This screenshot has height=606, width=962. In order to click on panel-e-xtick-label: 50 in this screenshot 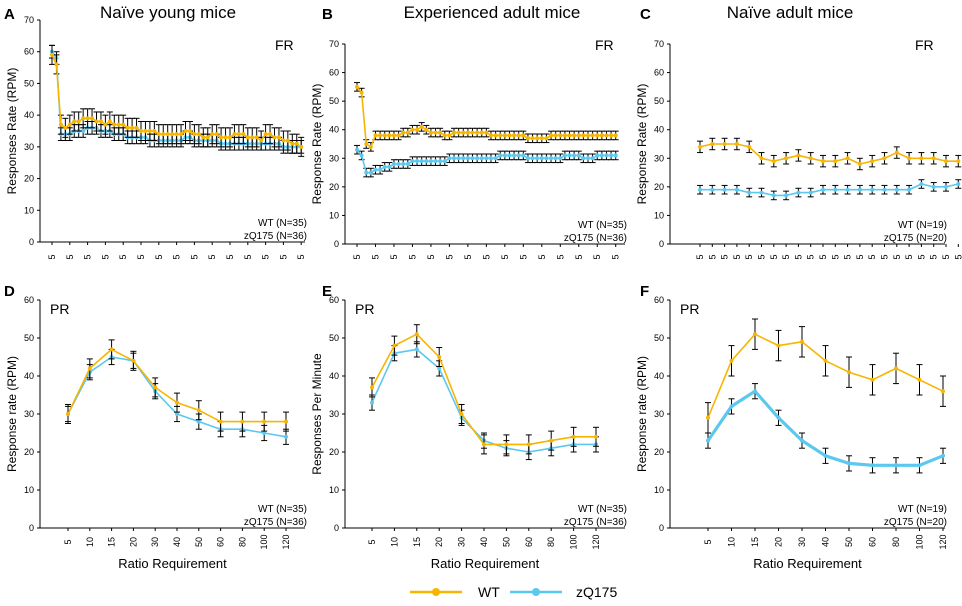, I will do `click(506, 542)`.